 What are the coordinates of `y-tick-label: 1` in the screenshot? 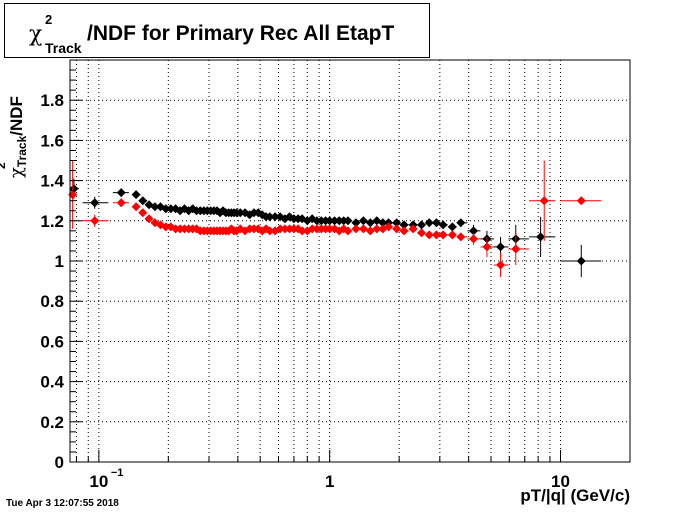 It's located at (59, 261).